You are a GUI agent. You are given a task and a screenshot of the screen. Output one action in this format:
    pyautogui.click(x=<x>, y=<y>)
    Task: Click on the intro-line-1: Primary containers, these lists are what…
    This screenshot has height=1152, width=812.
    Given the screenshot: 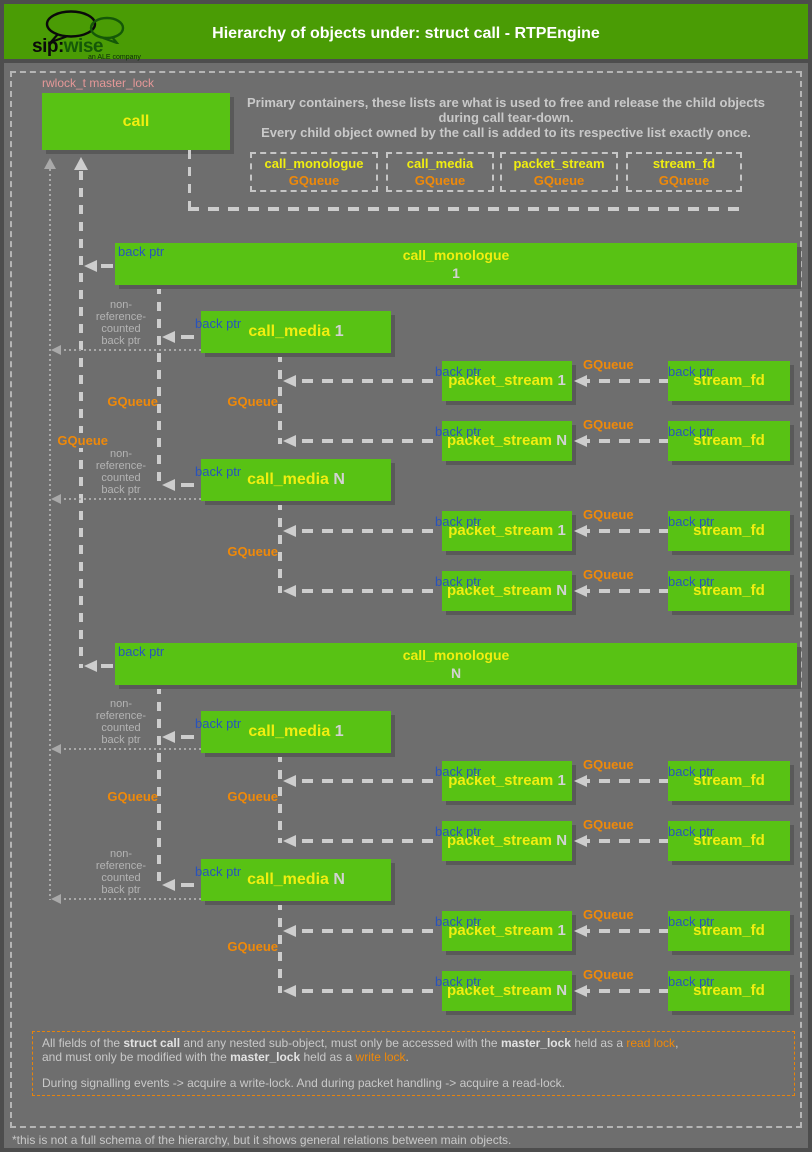 What is the action you would take?
    pyautogui.click(x=506, y=102)
    